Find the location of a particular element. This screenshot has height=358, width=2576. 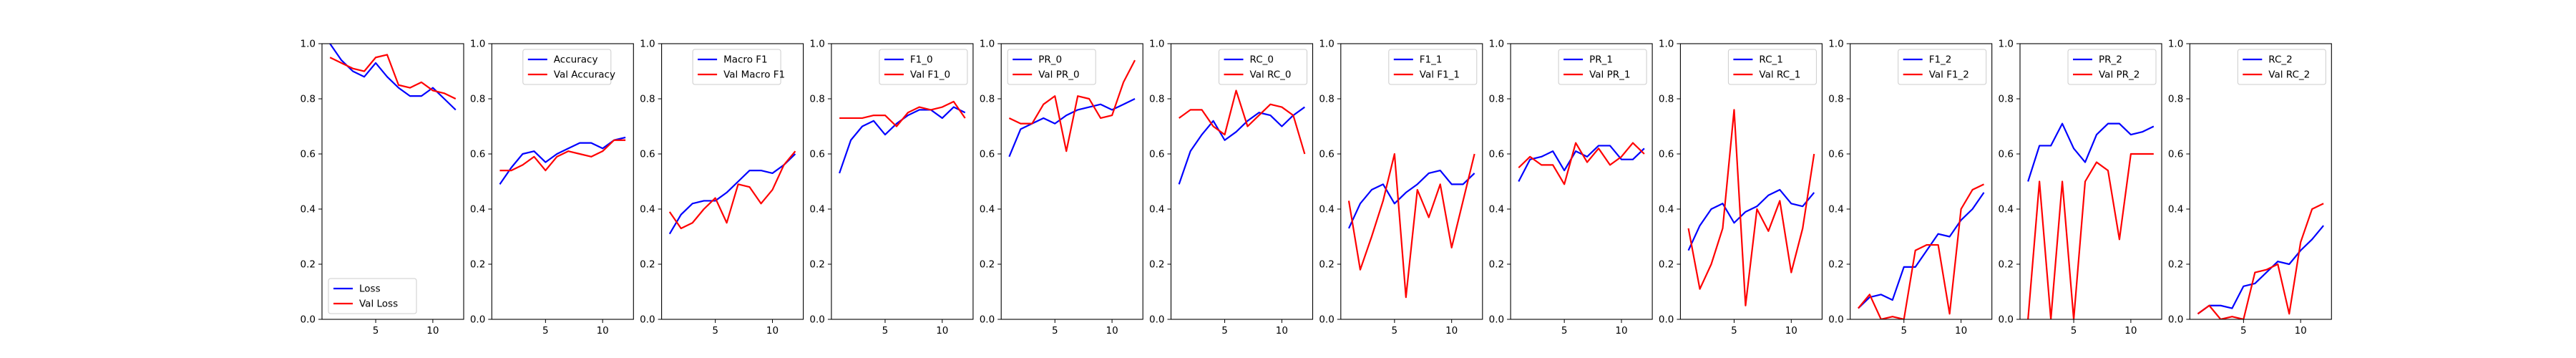

subplot-1: 0.0 0.2 0.4 0.6 0.8 1.0 5 10 Loss Val Loss is located at coordinates (382, 188).